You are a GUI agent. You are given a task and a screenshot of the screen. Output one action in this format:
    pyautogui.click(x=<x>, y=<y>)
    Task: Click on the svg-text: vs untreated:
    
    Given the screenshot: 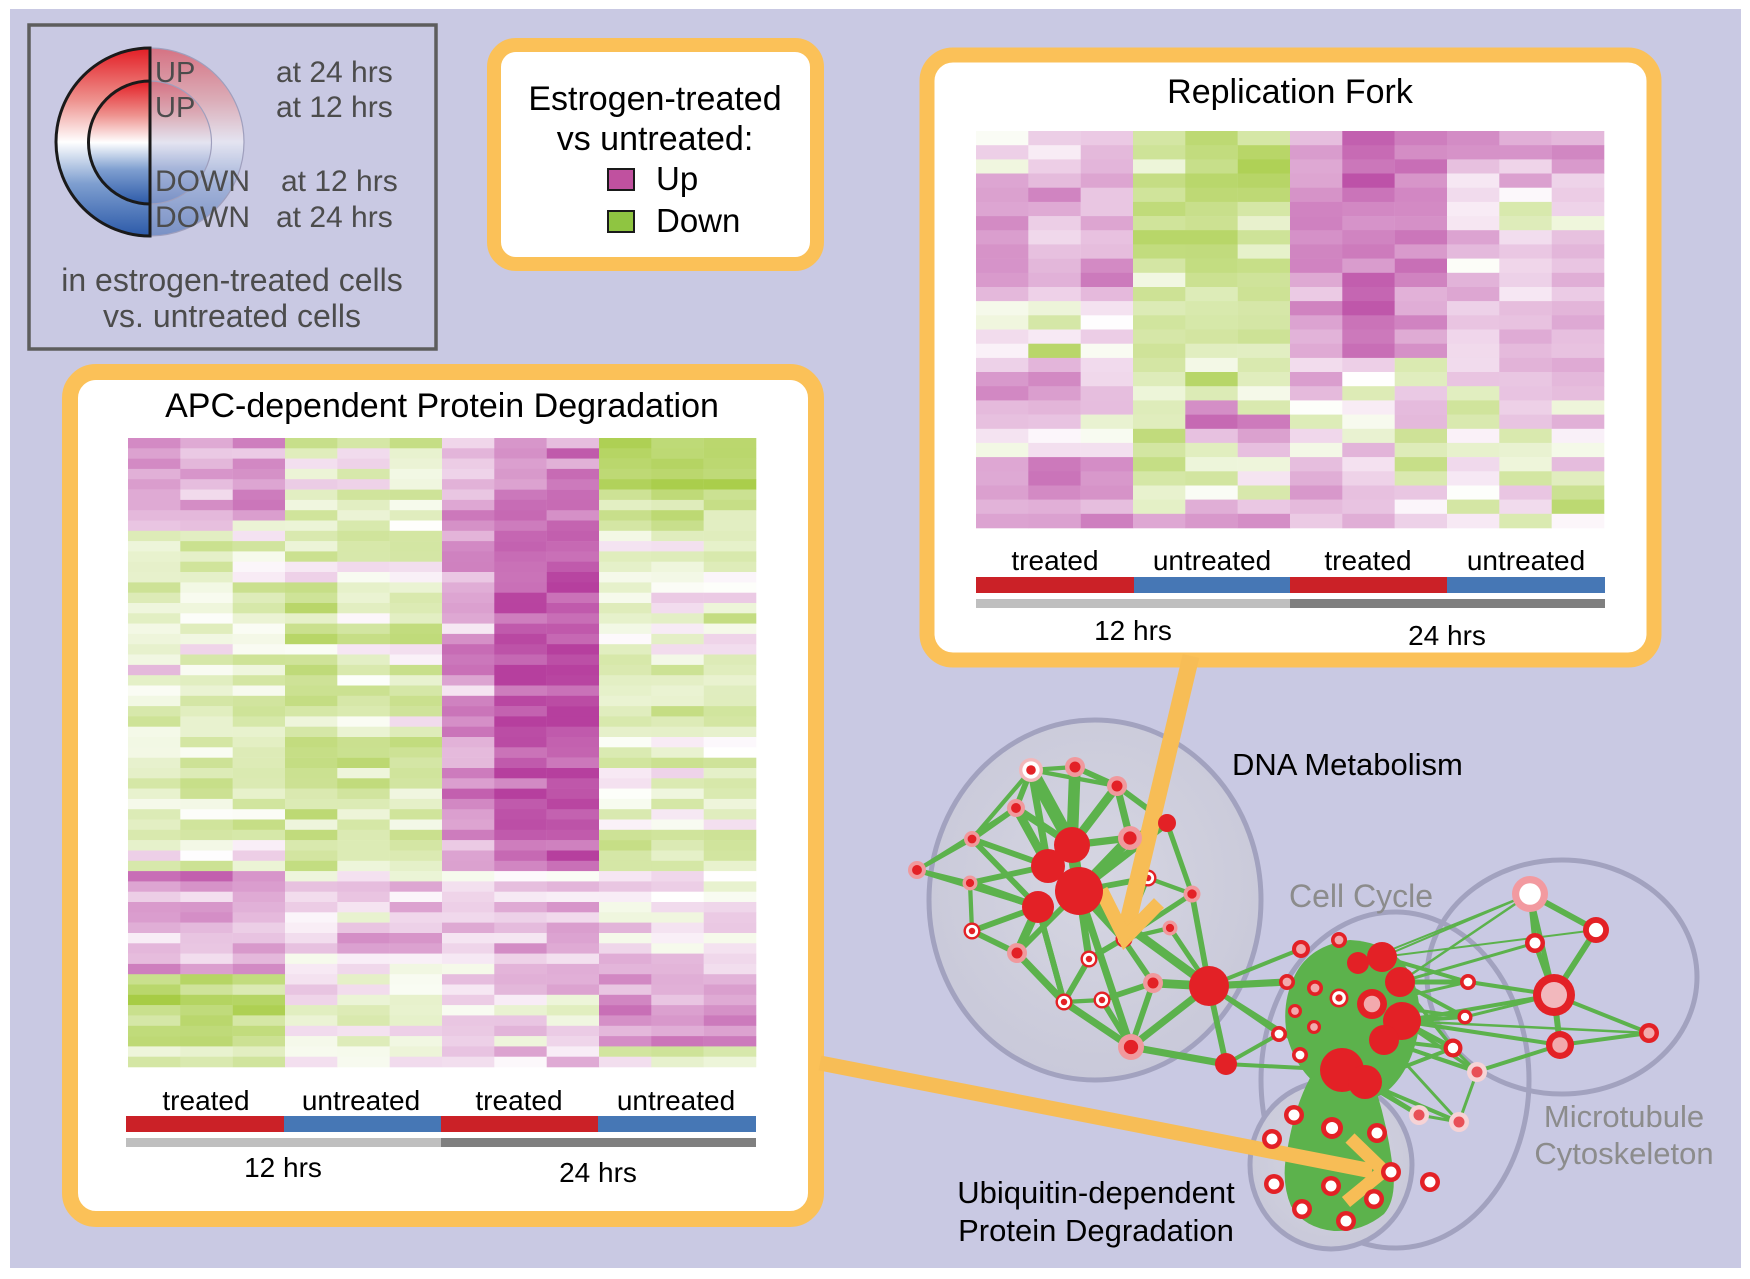 What is the action you would take?
    pyautogui.click(x=655, y=139)
    